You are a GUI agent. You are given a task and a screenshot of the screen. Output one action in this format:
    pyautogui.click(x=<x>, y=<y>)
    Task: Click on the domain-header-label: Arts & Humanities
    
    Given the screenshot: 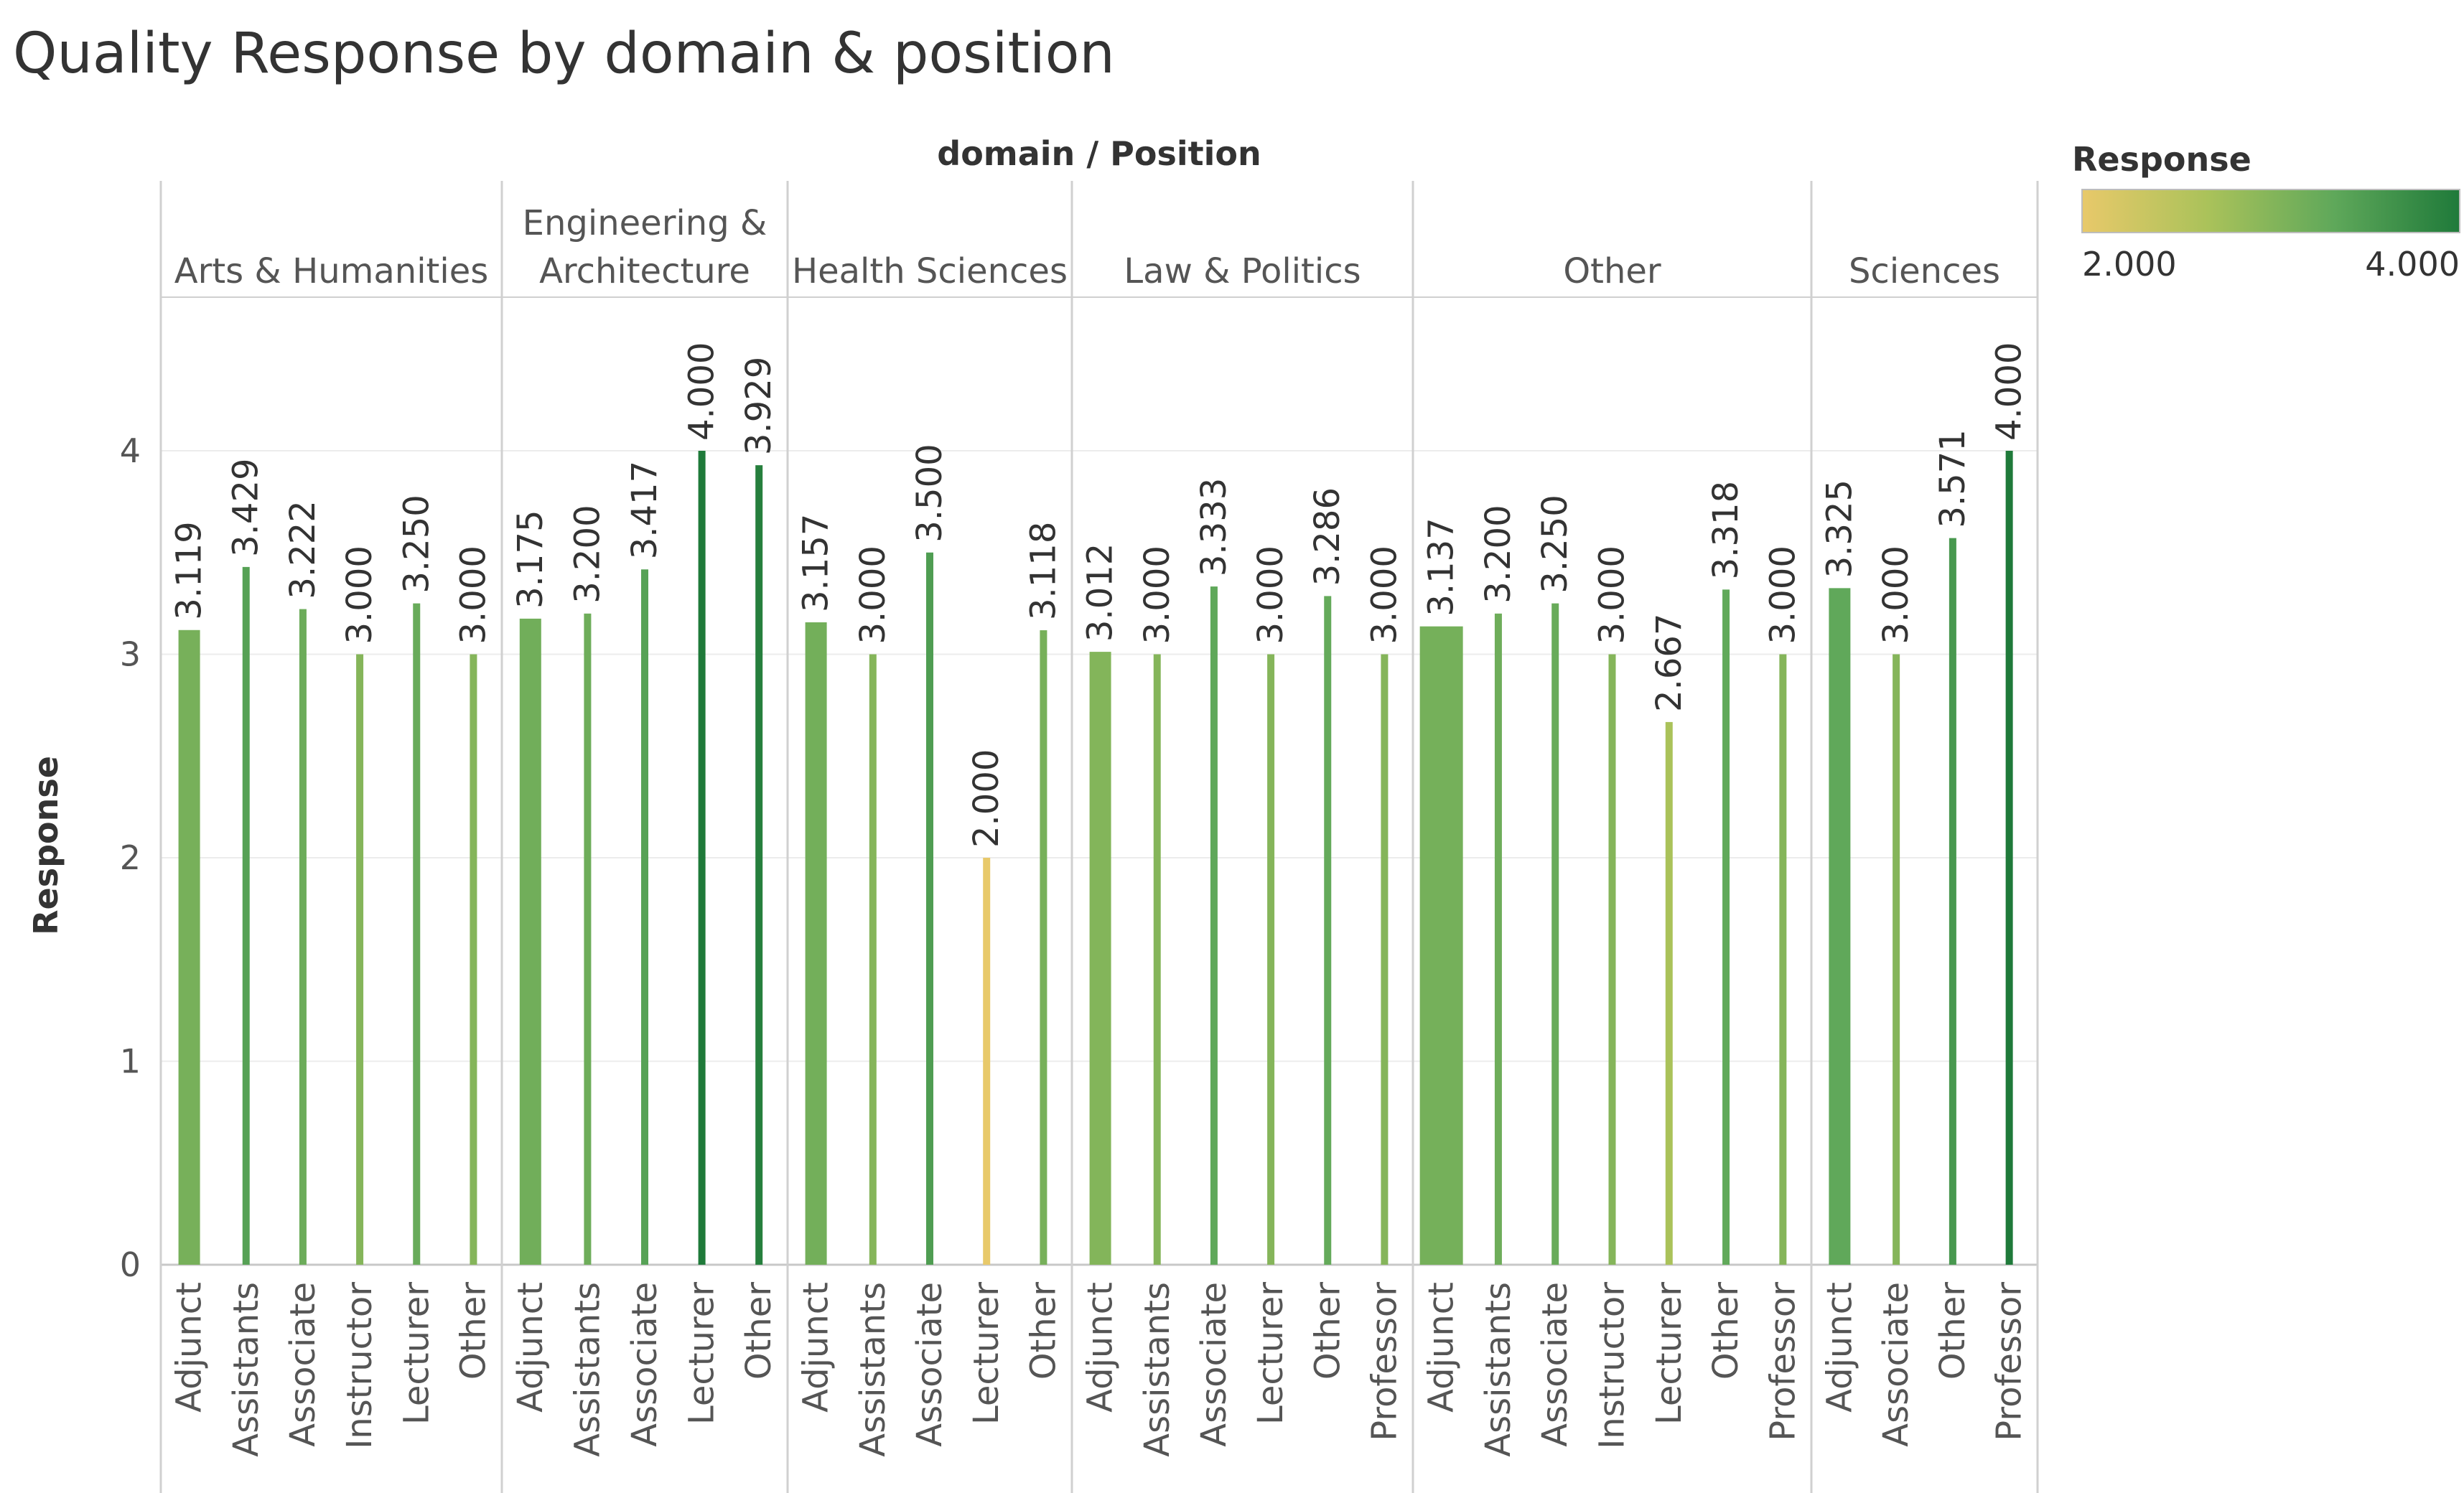 What is the action you would take?
    pyautogui.click(x=331, y=271)
    